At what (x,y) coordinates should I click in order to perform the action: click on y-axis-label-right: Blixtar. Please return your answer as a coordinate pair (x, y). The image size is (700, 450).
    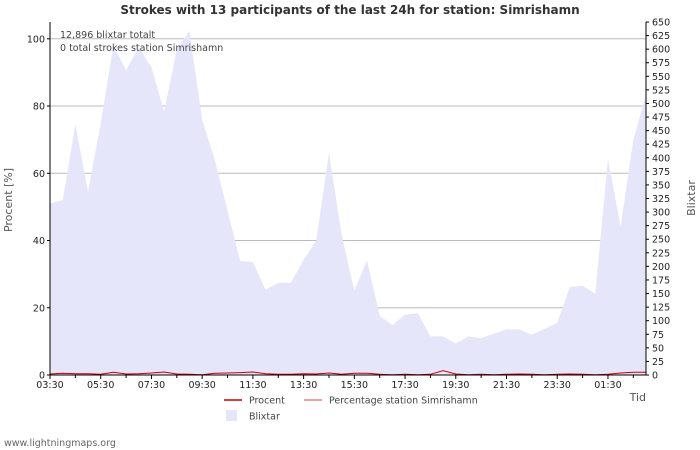
    Looking at the image, I should click on (691, 198).